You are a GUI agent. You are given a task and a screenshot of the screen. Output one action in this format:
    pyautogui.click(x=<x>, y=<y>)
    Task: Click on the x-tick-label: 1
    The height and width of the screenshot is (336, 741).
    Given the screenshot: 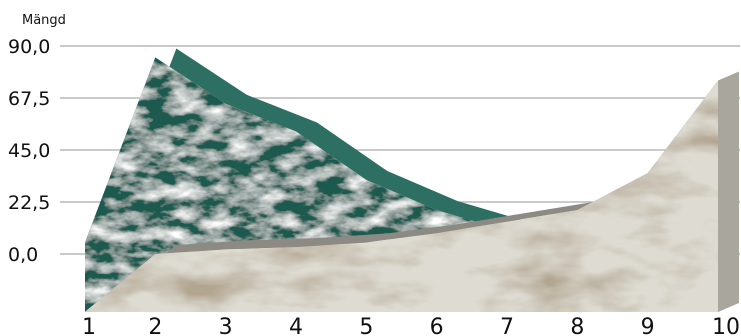 What is the action you would take?
    pyautogui.click(x=89, y=325)
    